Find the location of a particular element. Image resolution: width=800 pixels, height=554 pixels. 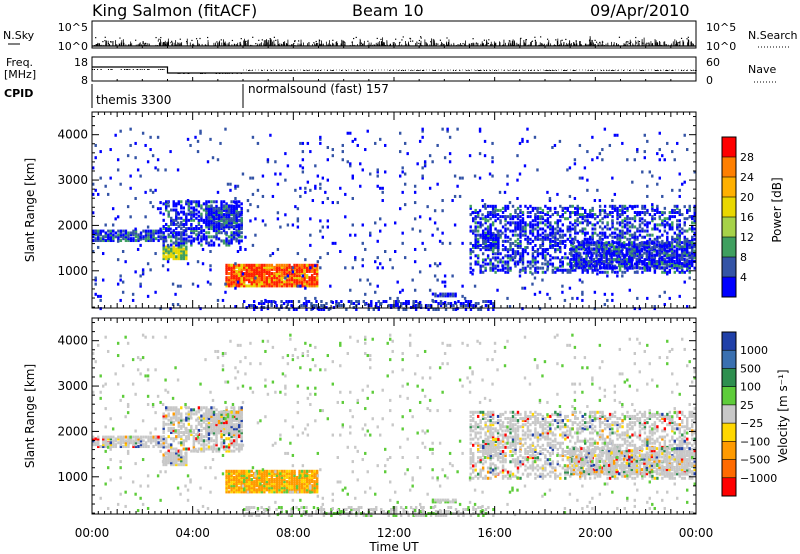

nsky-tick-top: 10^5 is located at coordinates (73, 27).